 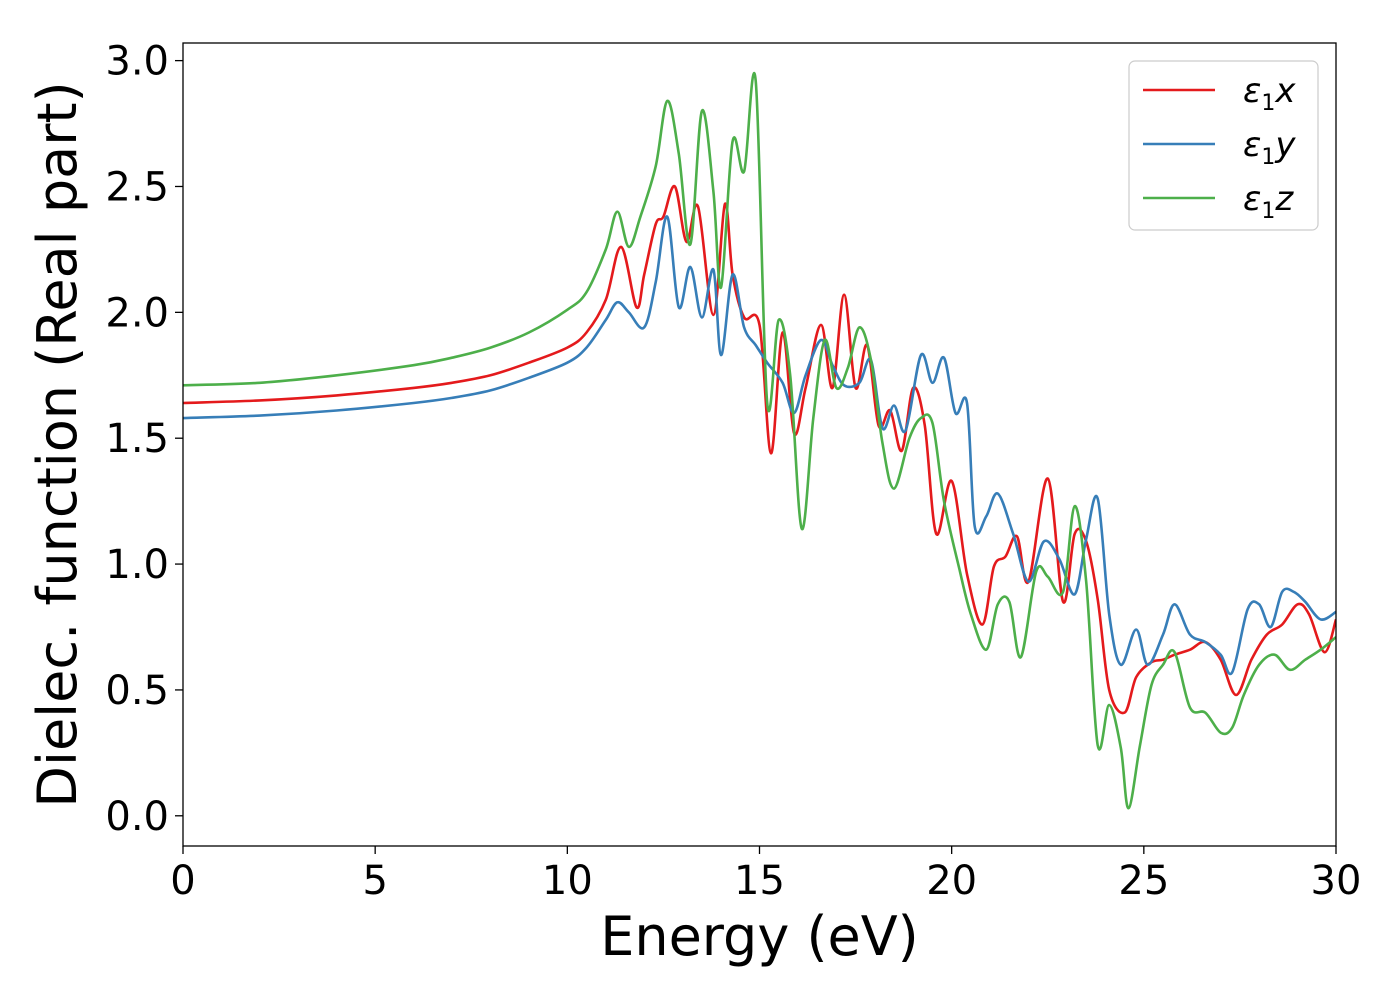 I want to click on legend: ε1x ε1y ε1z, so click(x=1223, y=145).